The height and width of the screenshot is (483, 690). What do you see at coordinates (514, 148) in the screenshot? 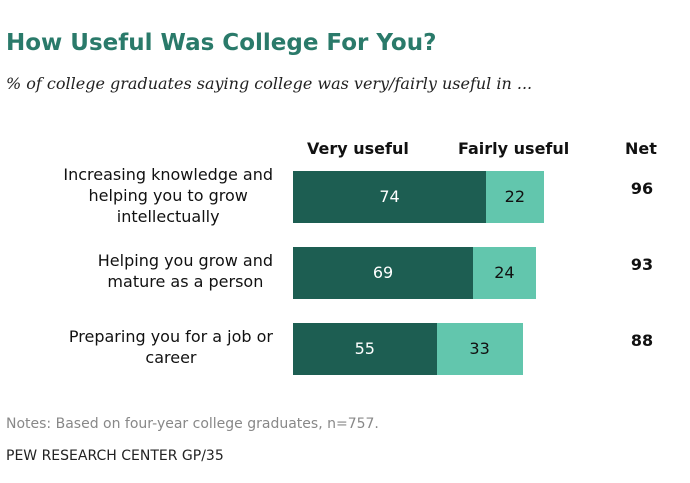
I see `header-fairly-useful: Fairly useful` at bounding box center [514, 148].